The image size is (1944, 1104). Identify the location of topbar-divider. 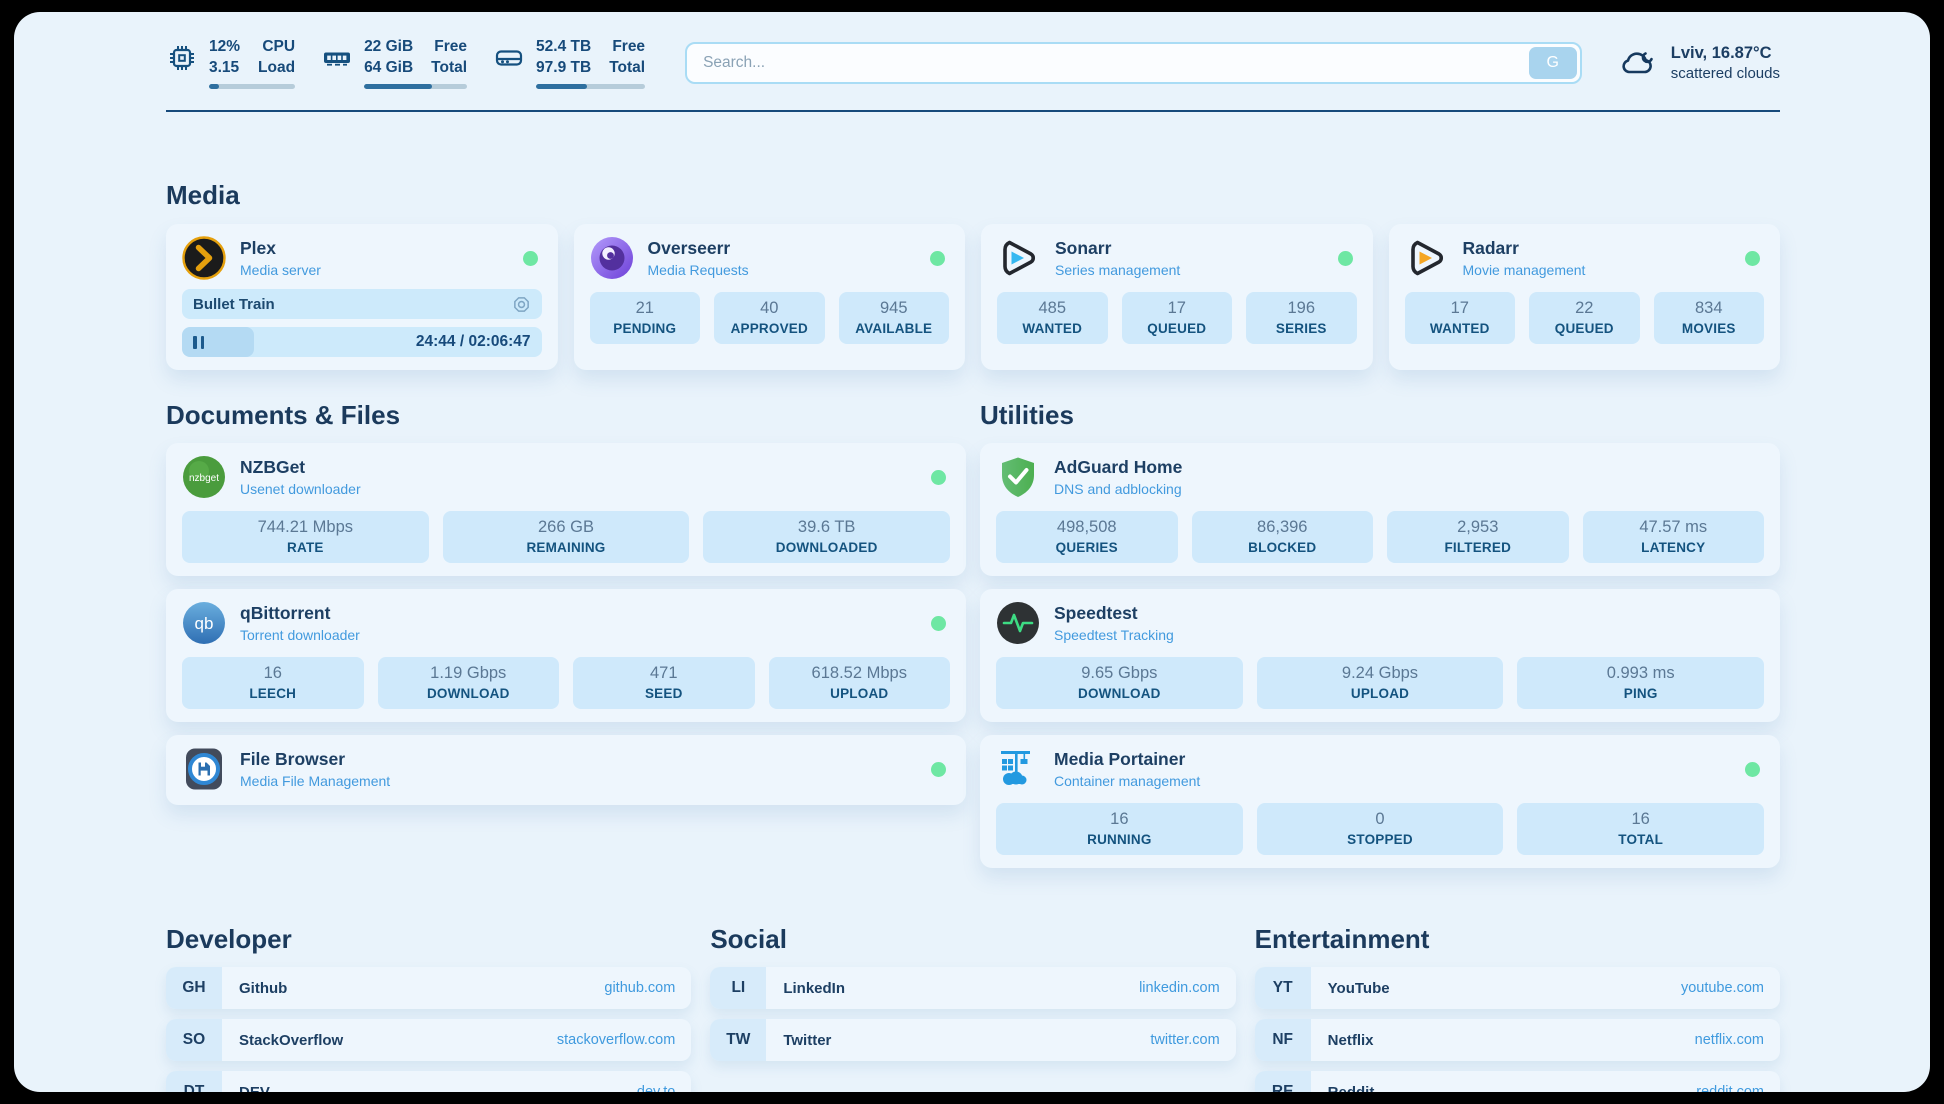
(973, 111).